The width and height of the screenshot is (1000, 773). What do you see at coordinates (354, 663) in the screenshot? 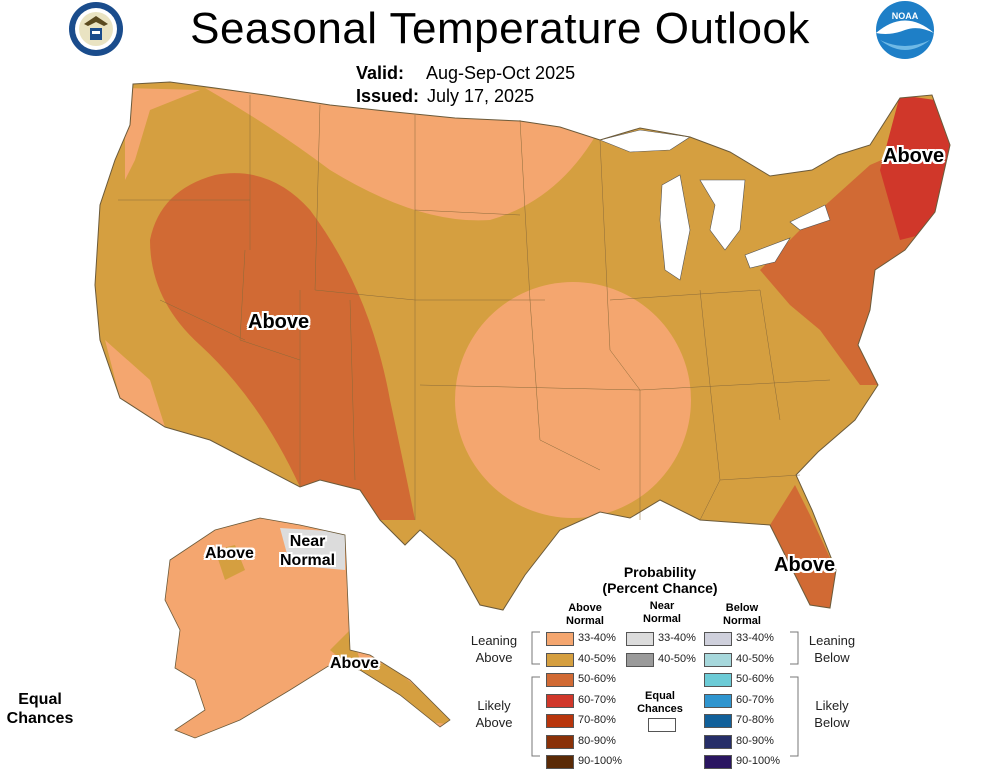
I see `alaska-south-above-label: Above` at bounding box center [354, 663].